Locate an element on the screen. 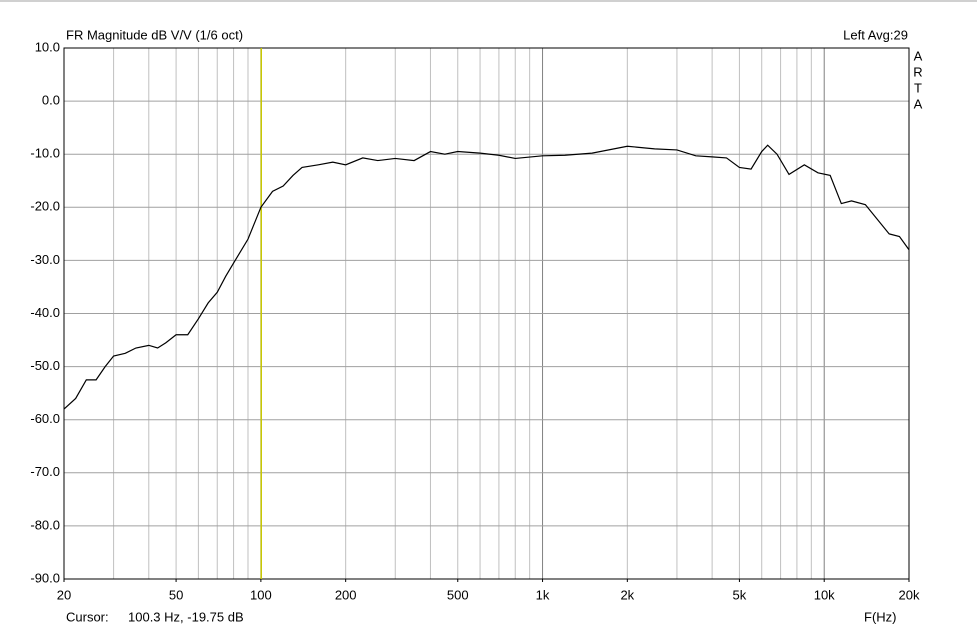 This screenshot has height=633, width=977. x-tick-label: 1k is located at coordinates (543, 594).